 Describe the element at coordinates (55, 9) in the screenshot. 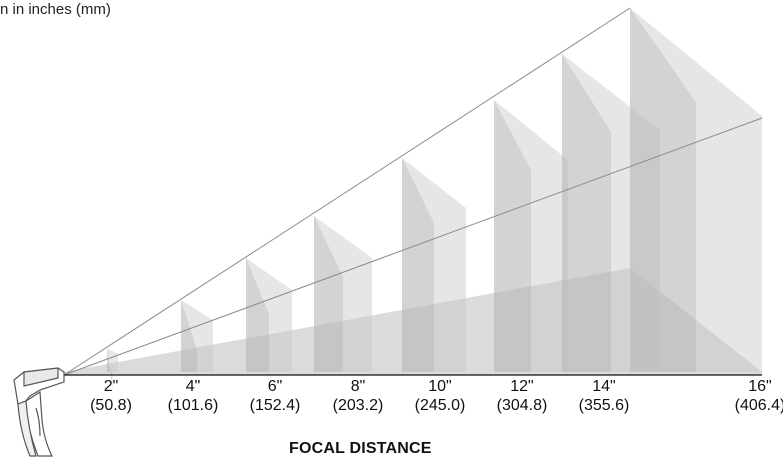

I see `dimension-unit-caption: n in inches (mm)` at that location.